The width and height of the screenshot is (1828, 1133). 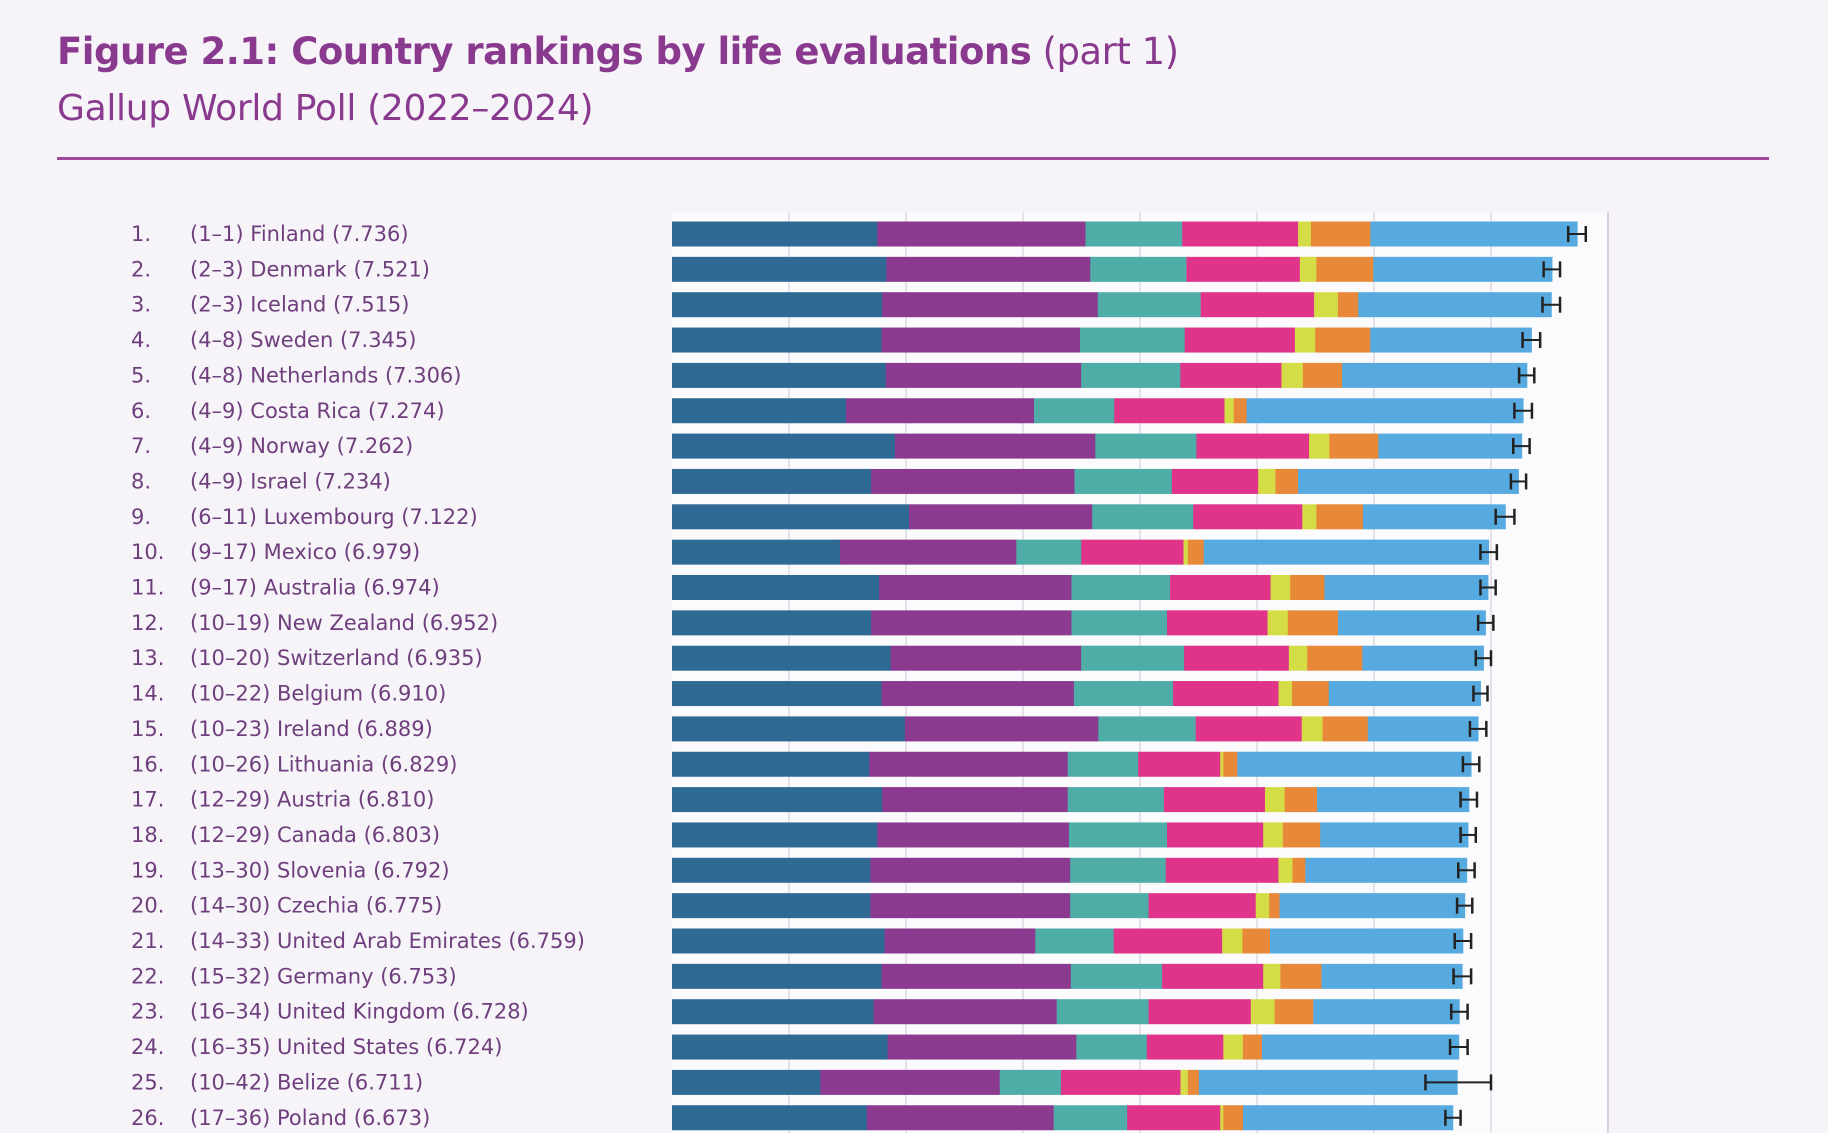 What do you see at coordinates (233, 694) in the screenshot?
I see `rank-range: (10–22)` at bounding box center [233, 694].